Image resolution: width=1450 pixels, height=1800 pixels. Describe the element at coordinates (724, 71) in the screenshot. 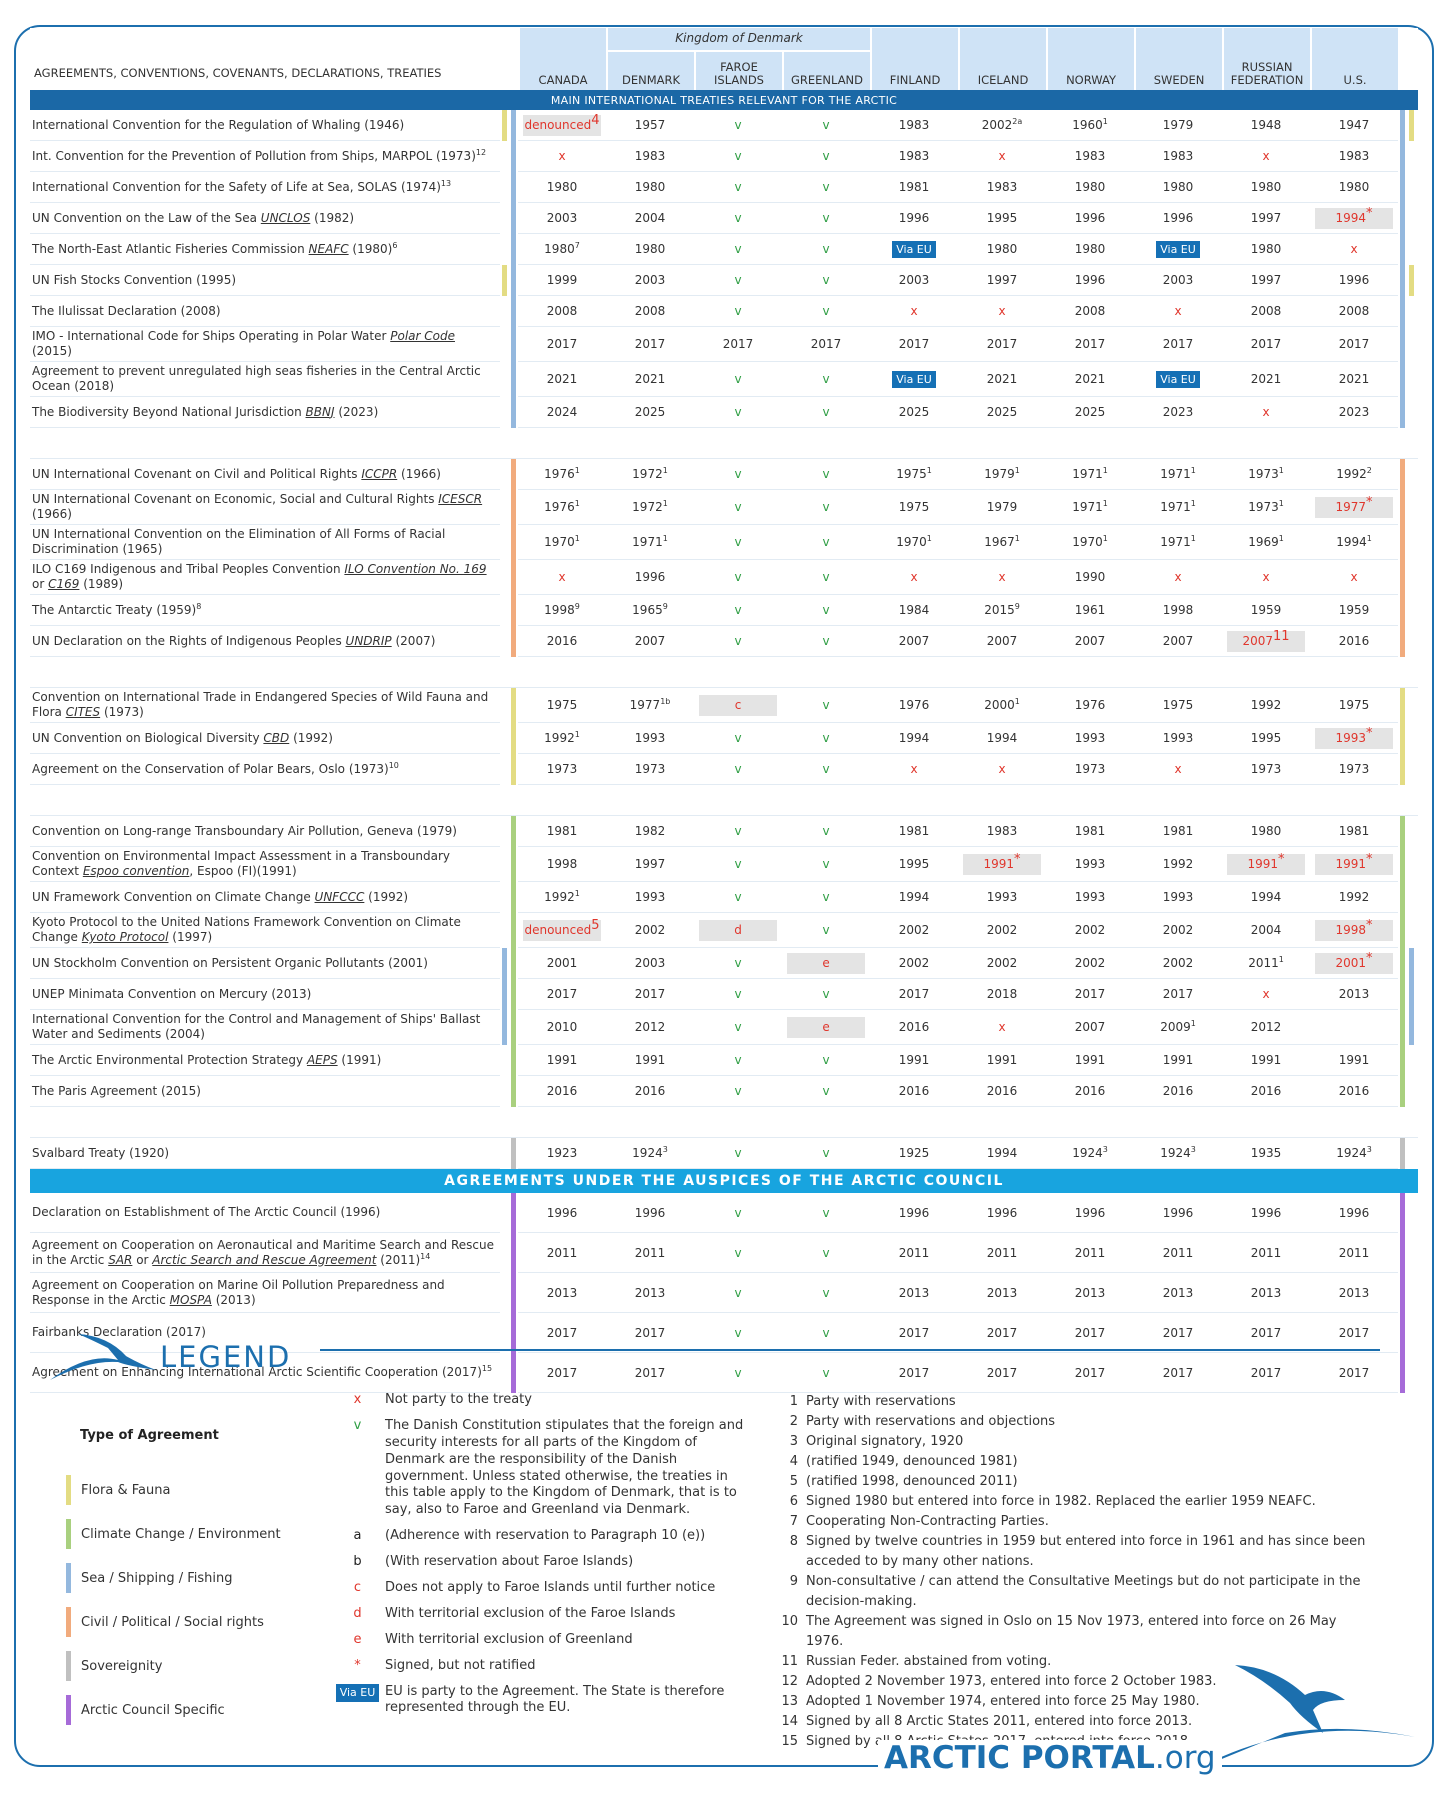

I see `header-row: DENMARK FAROE ISLANDS GREENLAND` at that location.